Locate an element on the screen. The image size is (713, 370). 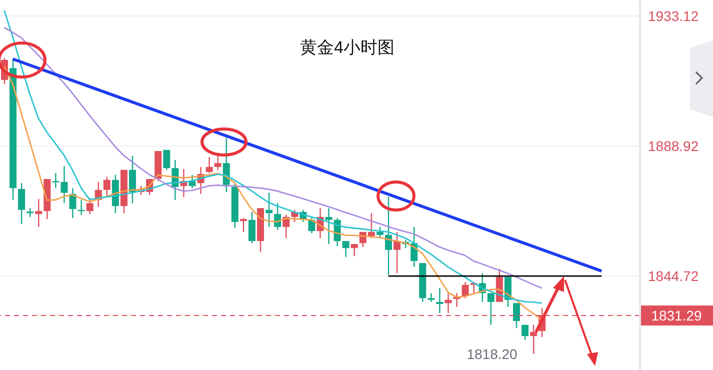
text: 黄金4小时图 is located at coordinates (347, 48).